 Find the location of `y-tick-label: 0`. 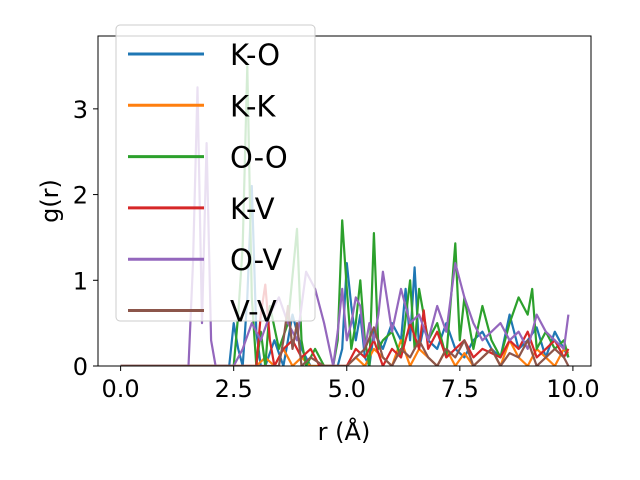

y-tick-label: 0 is located at coordinates (80, 367).